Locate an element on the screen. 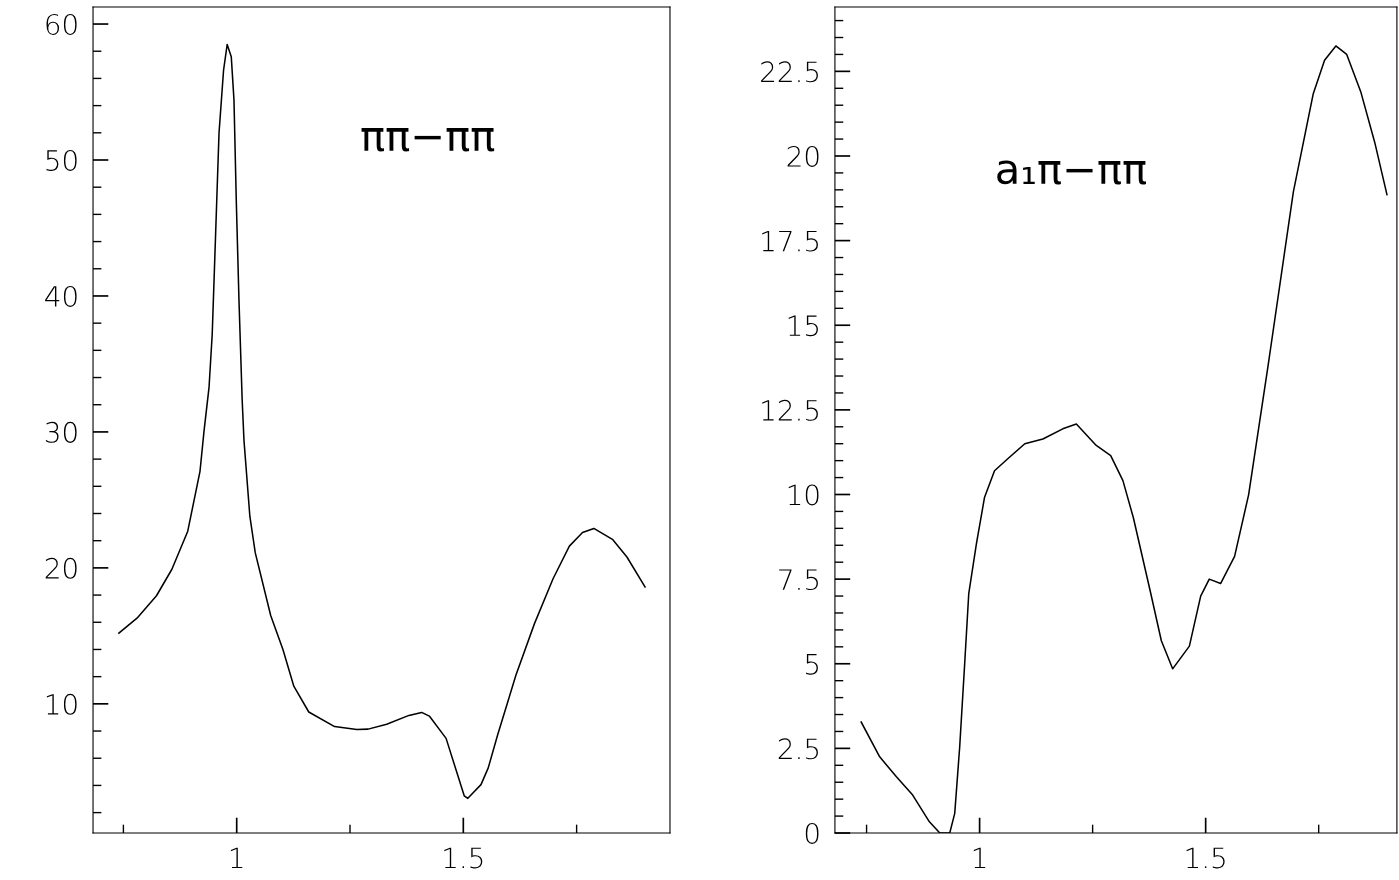 The image size is (1399, 880). y-tick-label: 22.5 is located at coordinates (789, 72).